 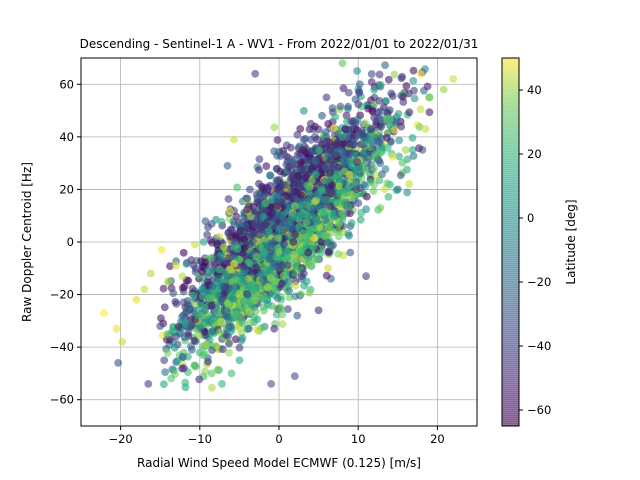 What do you see at coordinates (66, 189) in the screenshot?
I see `y-tick-label: 20` at bounding box center [66, 189].